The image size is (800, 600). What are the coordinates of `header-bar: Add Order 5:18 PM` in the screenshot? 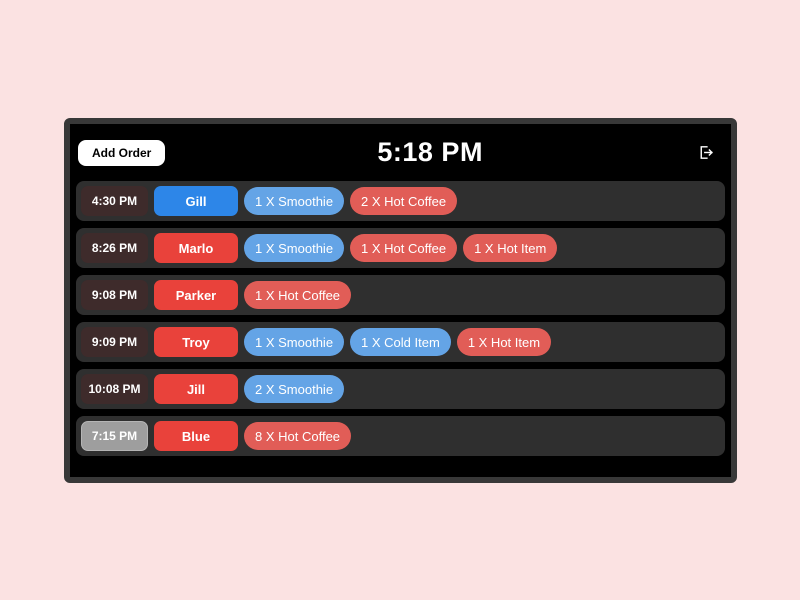 It's located at (400, 152).